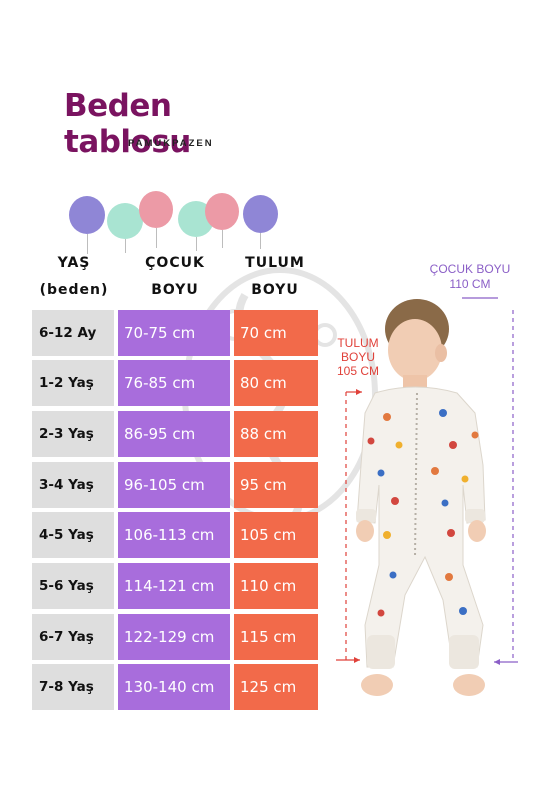 This screenshot has width=533, height=800. I want to click on row-garment-length: 105 cm, so click(276, 535).